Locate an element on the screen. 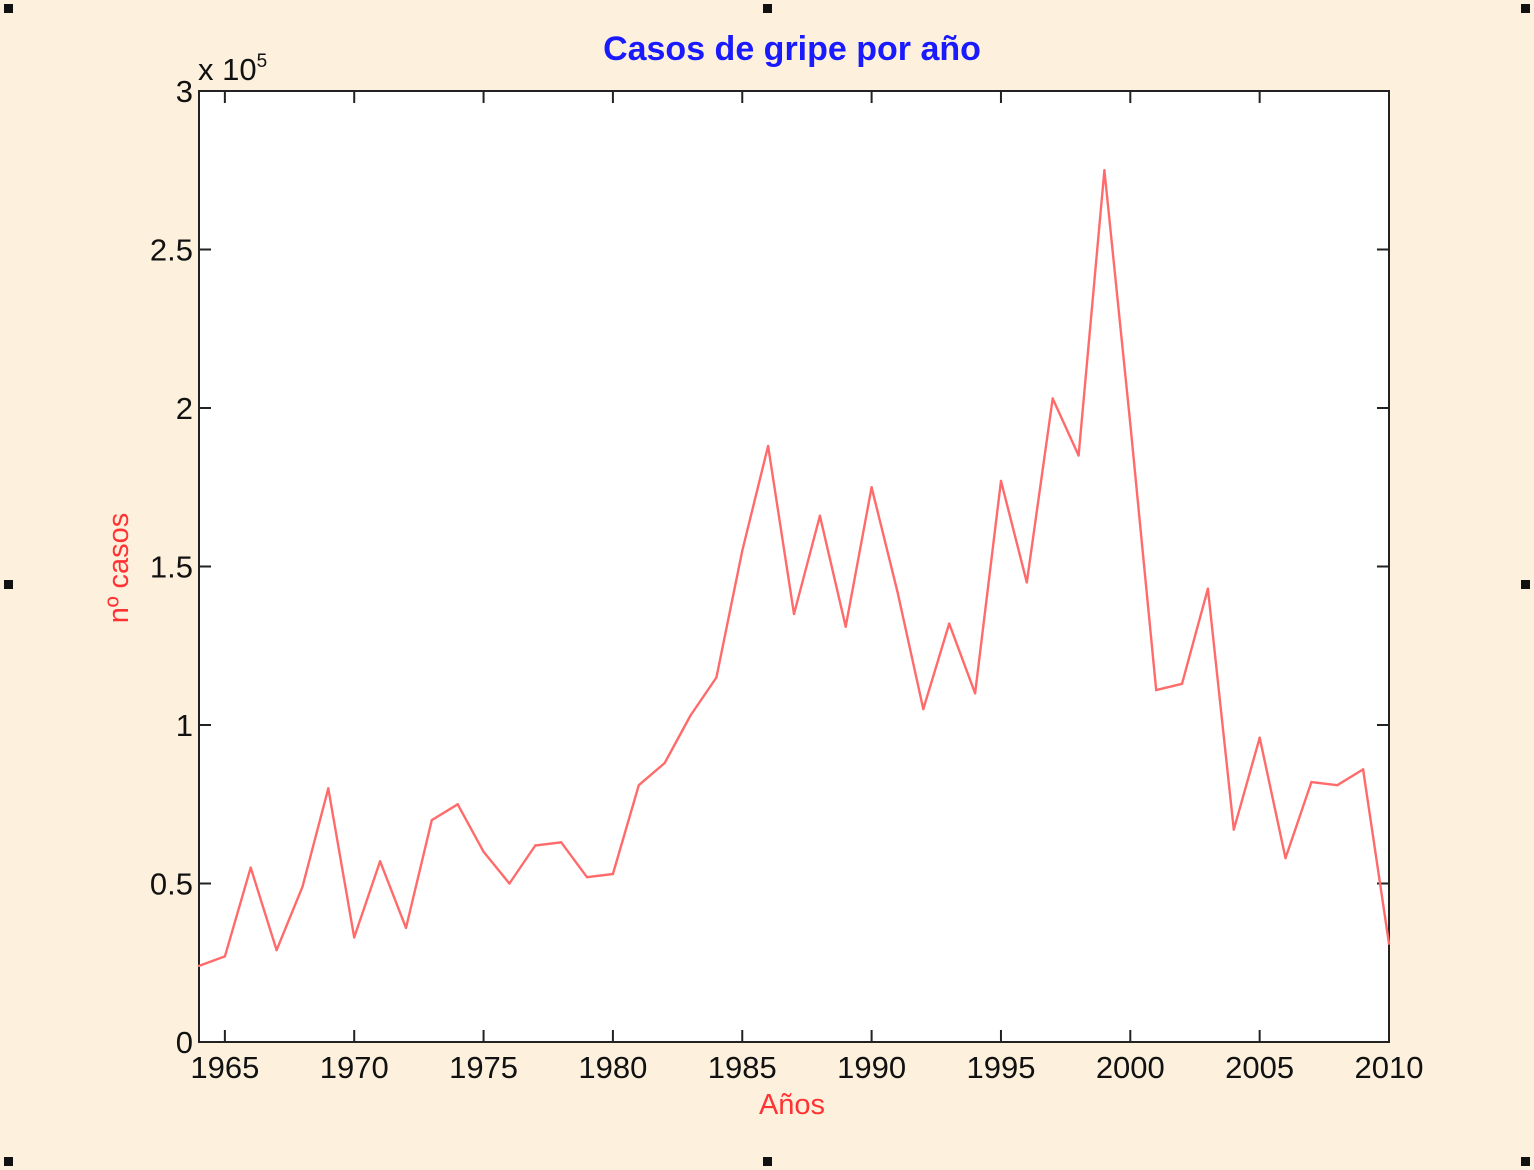 This screenshot has width=1534, height=1170. y-tick-label: 2 is located at coordinates (184, 408).